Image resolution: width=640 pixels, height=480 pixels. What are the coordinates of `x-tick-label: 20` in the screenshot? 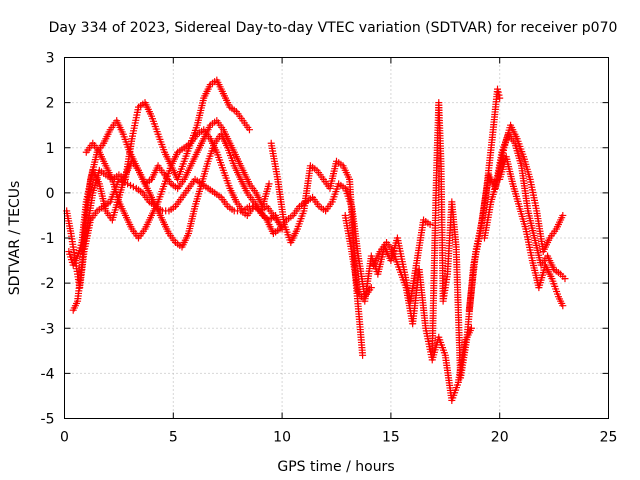 It's located at (500, 438).